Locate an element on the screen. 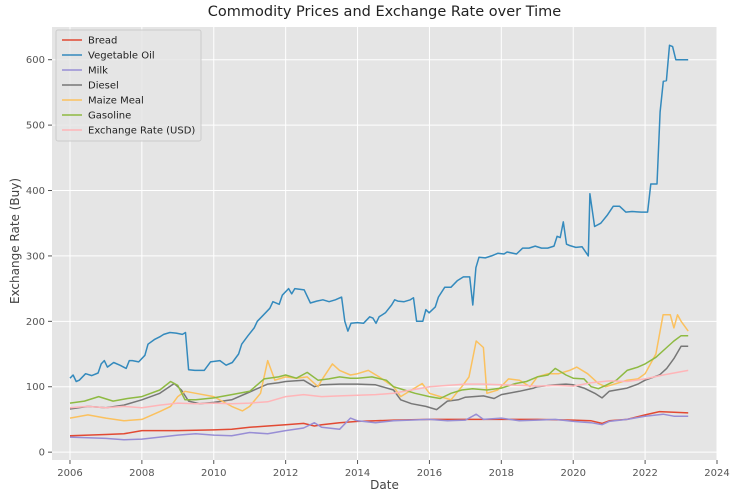 The height and width of the screenshot is (500, 739). x-tick-label: 2018 is located at coordinates (501, 473).